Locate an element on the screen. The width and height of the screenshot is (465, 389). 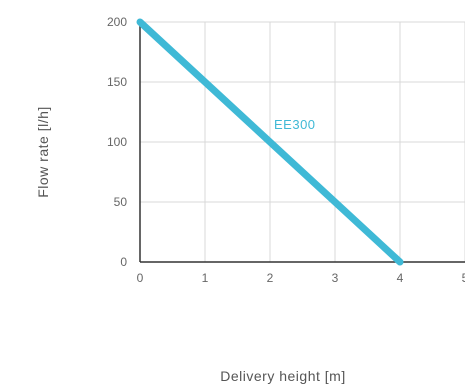
x-tick-label: 3 is located at coordinates (335, 278).